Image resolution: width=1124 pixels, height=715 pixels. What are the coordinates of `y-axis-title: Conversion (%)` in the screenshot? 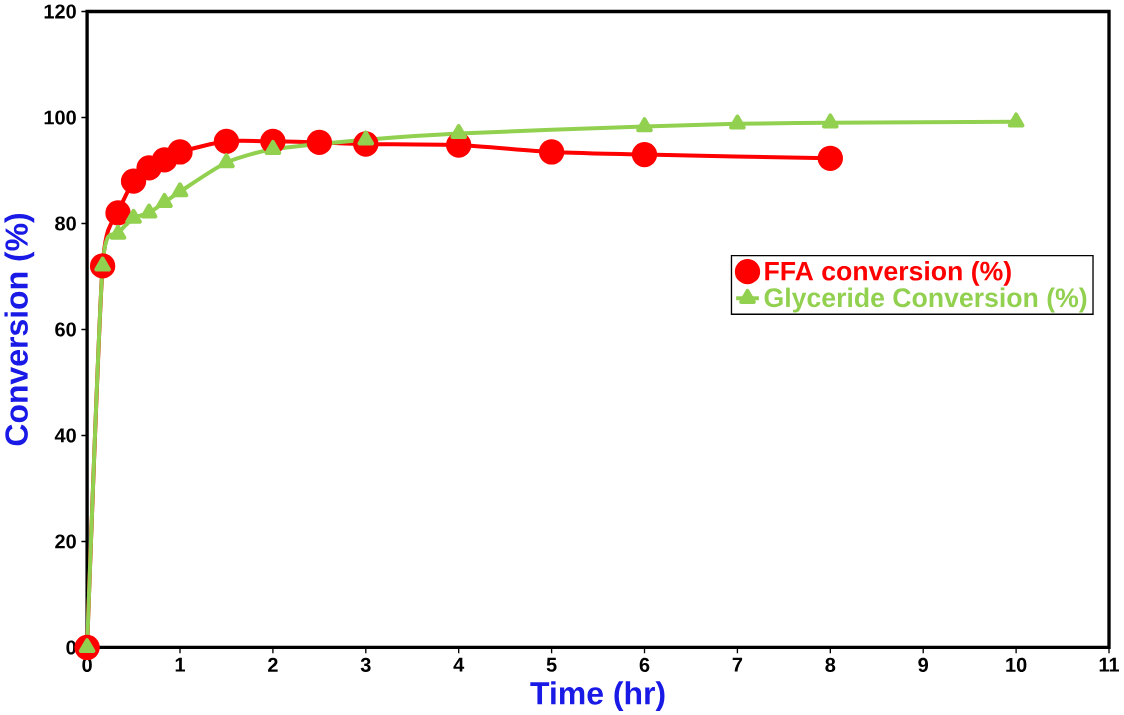 It's located at (19, 329).